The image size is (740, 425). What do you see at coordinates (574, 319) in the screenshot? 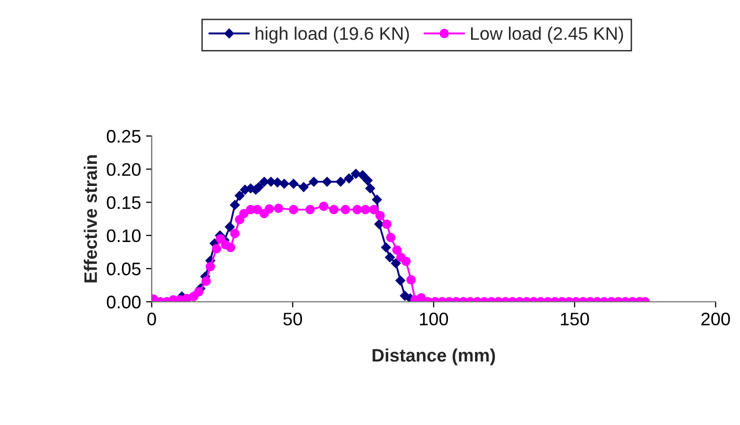
I see `x-tick-label: 150` at bounding box center [574, 319].